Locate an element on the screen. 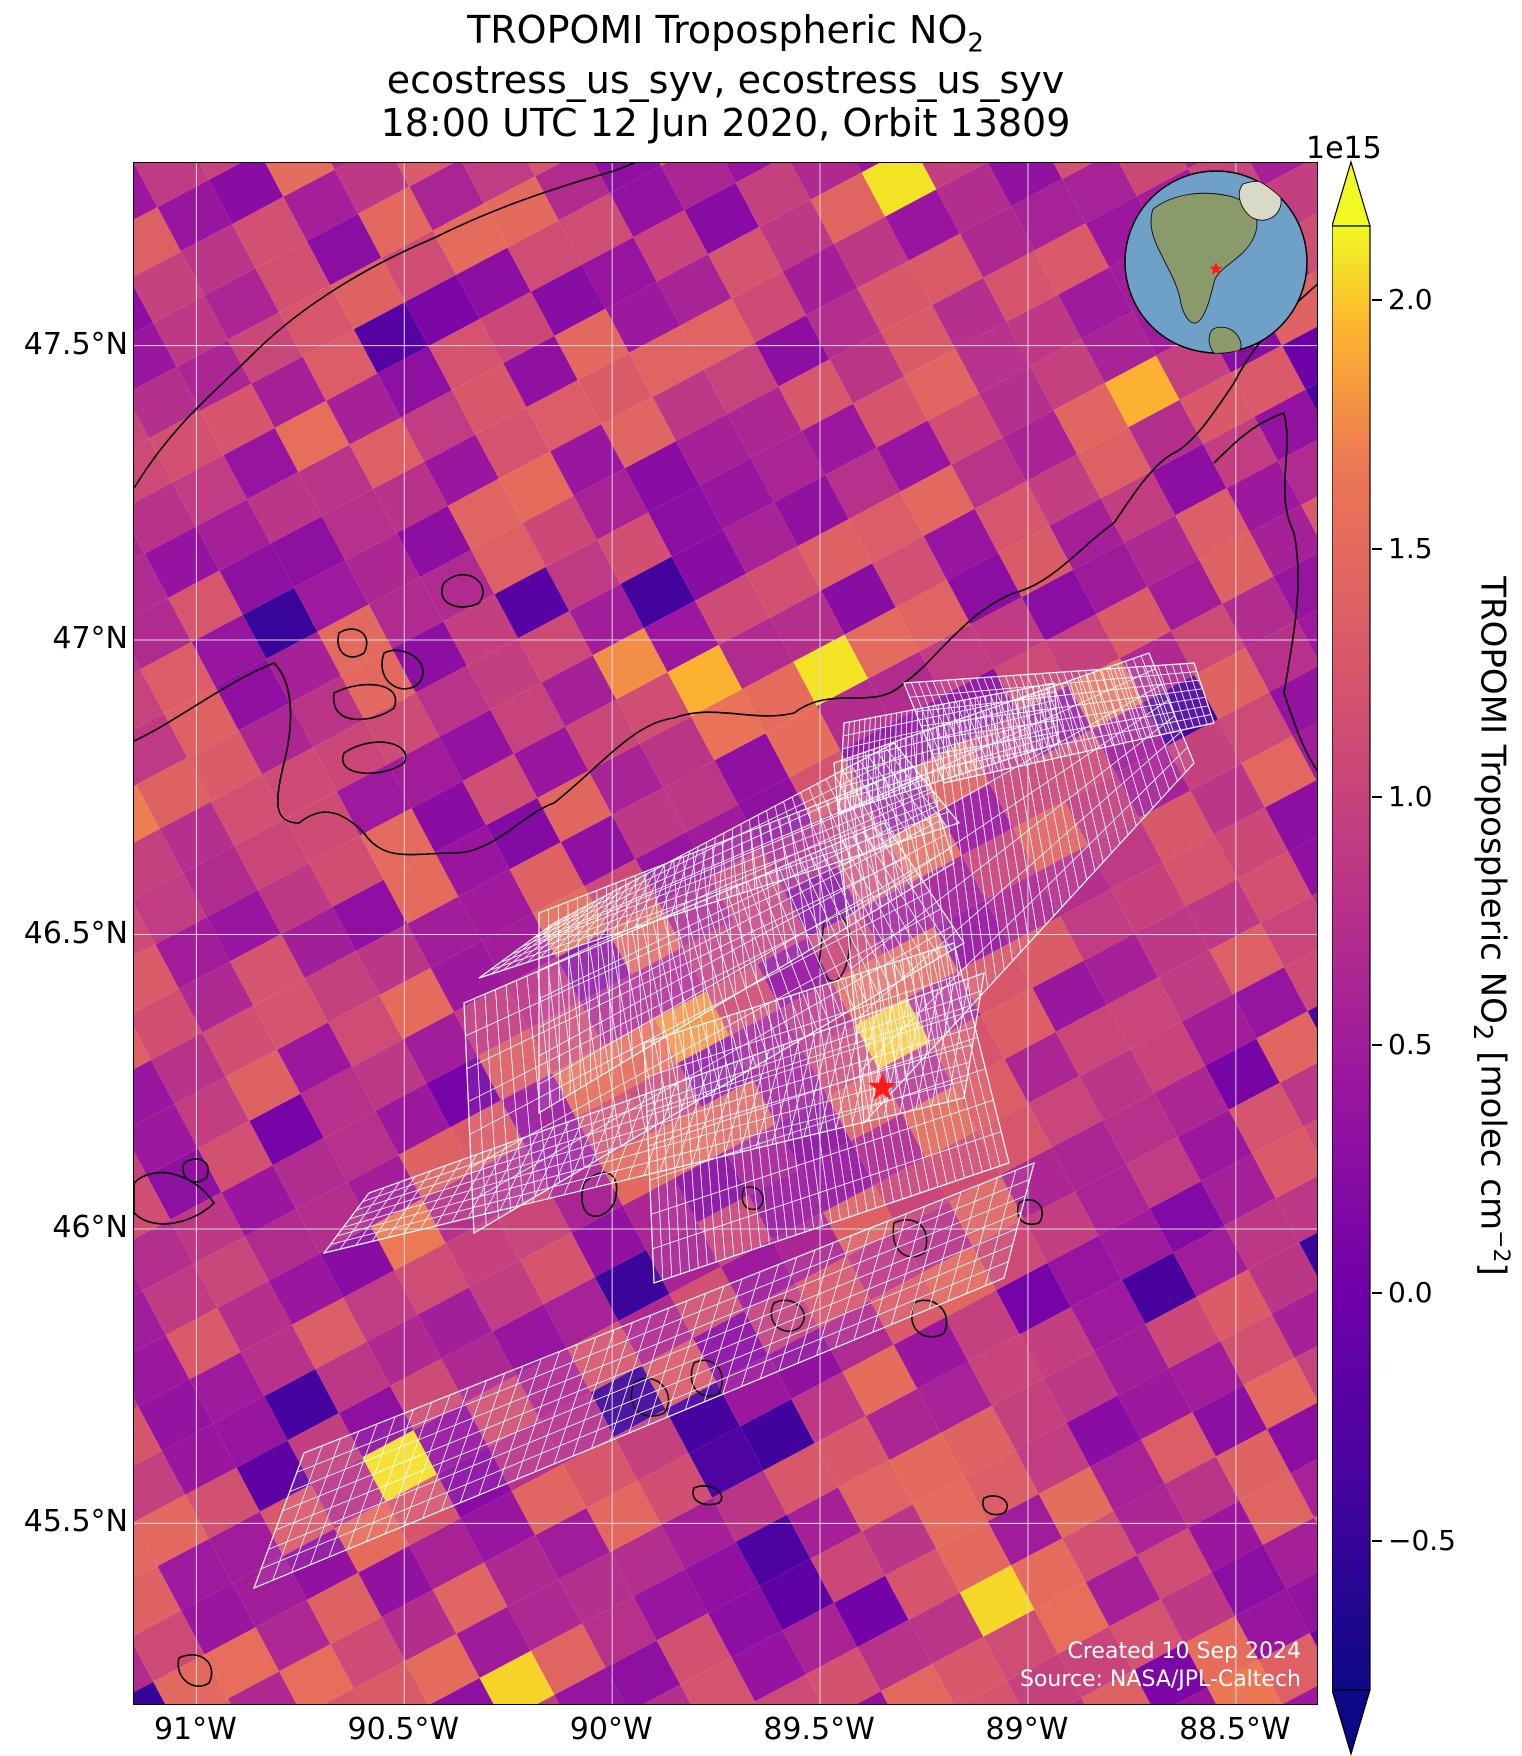 This screenshot has width=1522, height=1756. latitude-tick-label: 45.5°N is located at coordinates (68, 1522).